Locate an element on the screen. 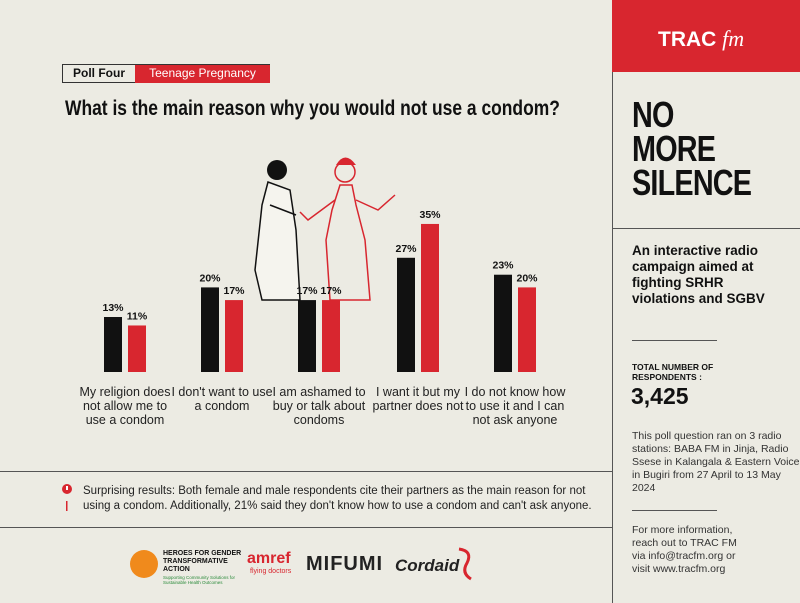 The width and height of the screenshot is (800, 603). value-label: 11% is located at coordinates (137, 316).